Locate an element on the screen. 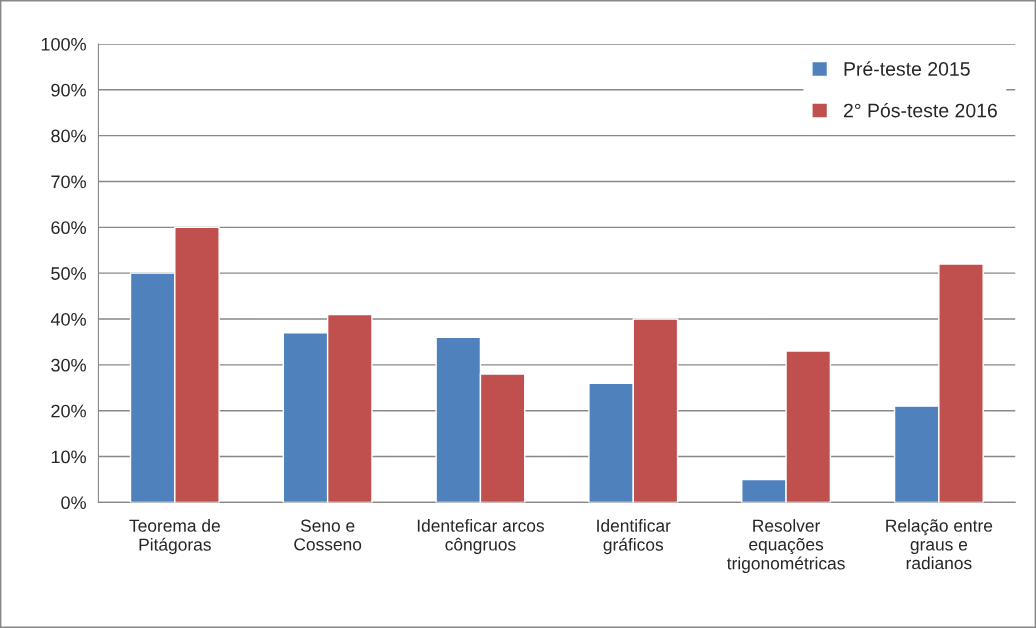 The height and width of the screenshot is (628, 1036). y-tick-label: 60% is located at coordinates (68, 228).